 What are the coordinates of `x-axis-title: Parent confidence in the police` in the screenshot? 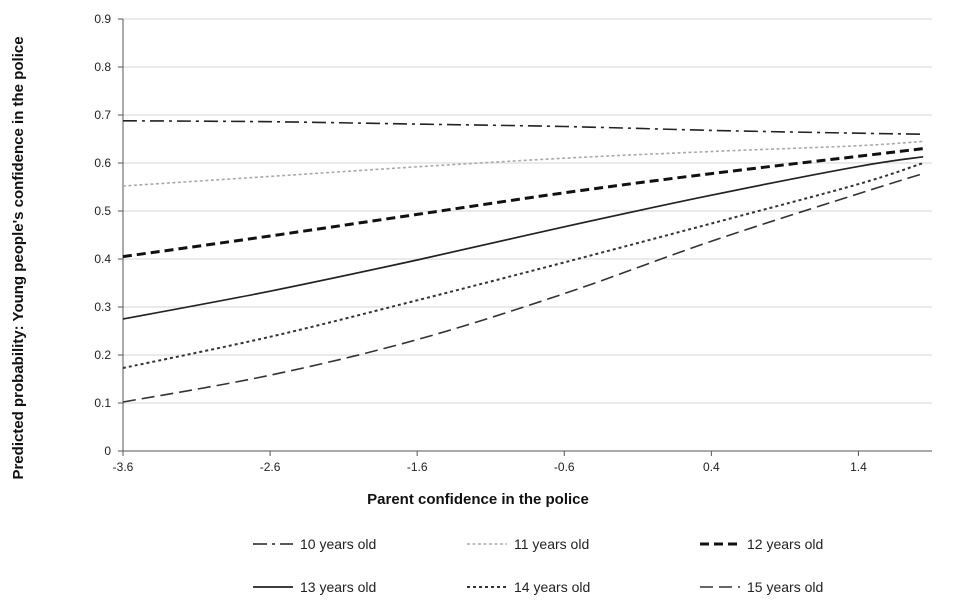 It's located at (478, 499).